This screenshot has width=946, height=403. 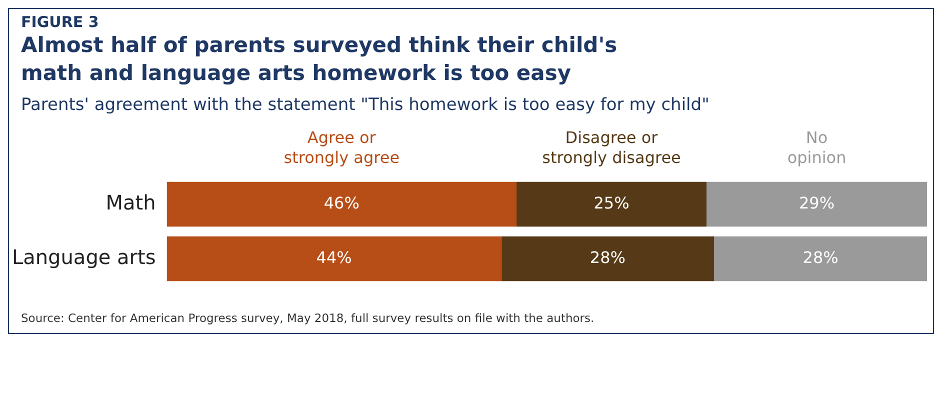 What do you see at coordinates (319, 59) in the screenshot?
I see `chart-title: Almost half of parents surveyed think their child's math and language arts homework is too easy` at bounding box center [319, 59].